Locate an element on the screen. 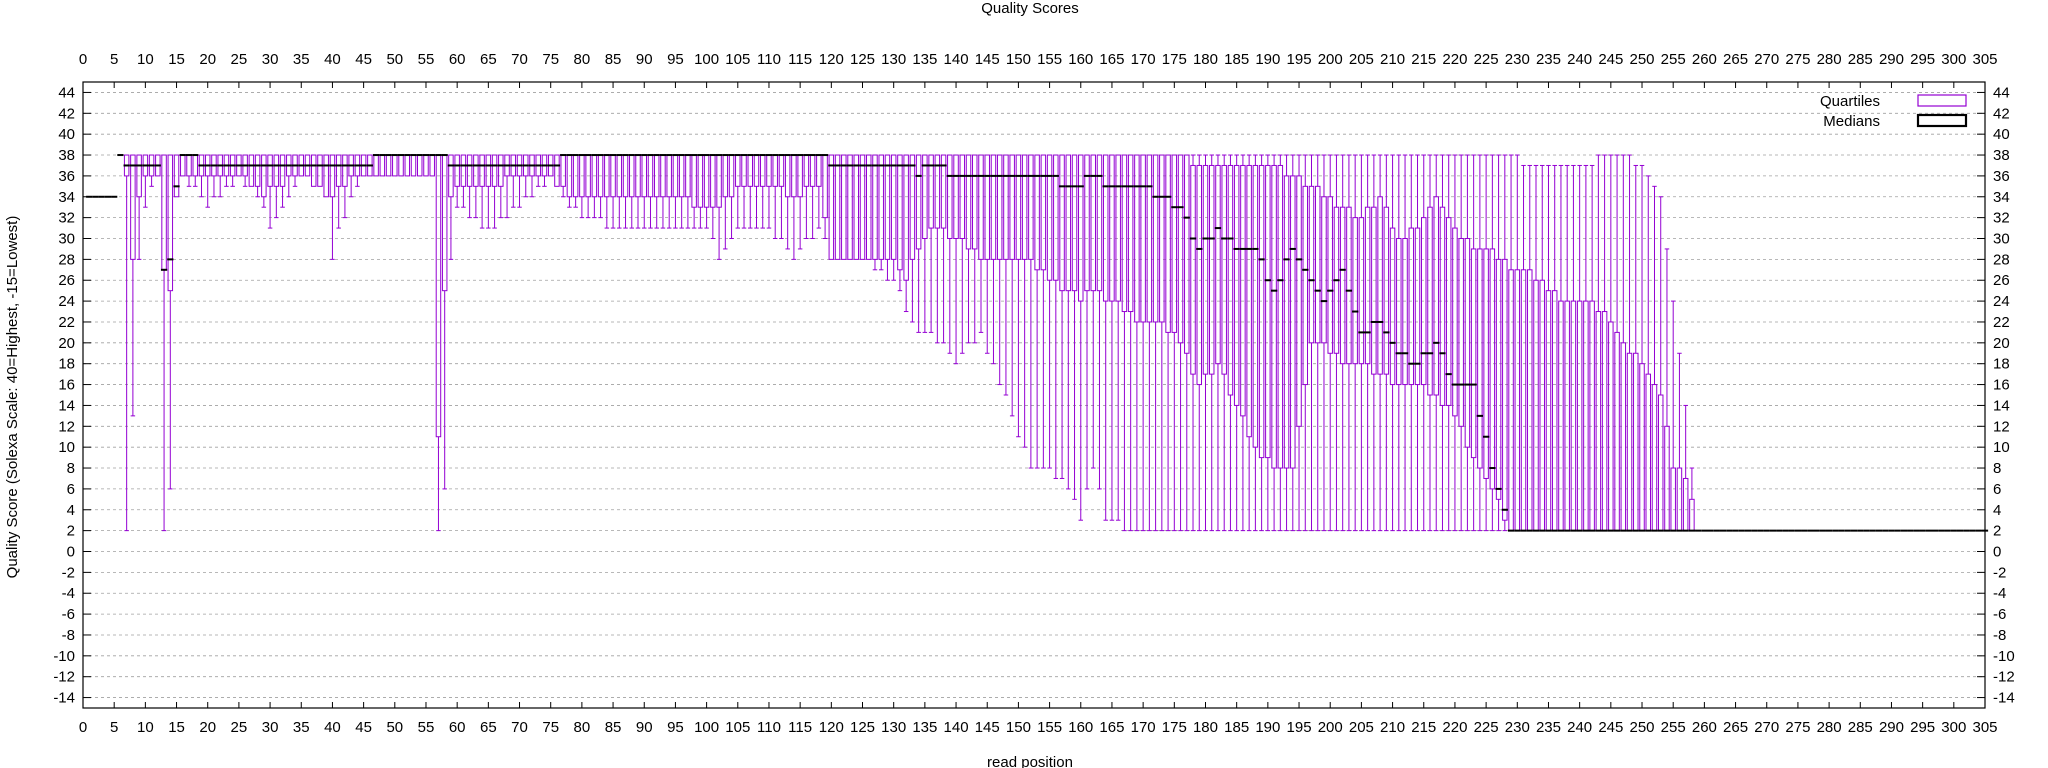 The width and height of the screenshot is (2048, 768). chart-title: Quality Scores is located at coordinates (1030, 8).